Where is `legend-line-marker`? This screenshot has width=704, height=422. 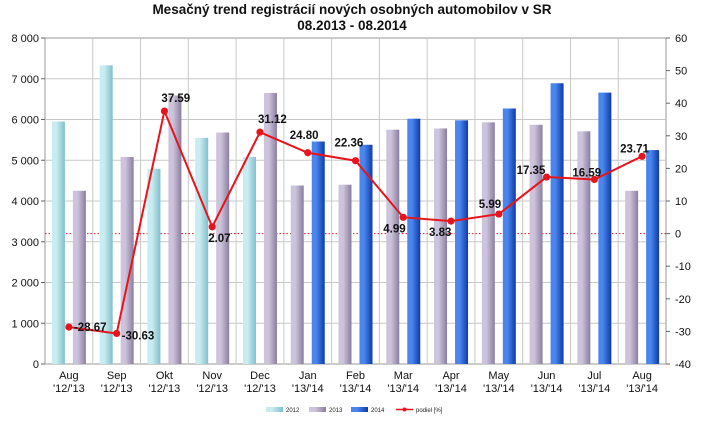 legend-line-marker is located at coordinates (404, 409).